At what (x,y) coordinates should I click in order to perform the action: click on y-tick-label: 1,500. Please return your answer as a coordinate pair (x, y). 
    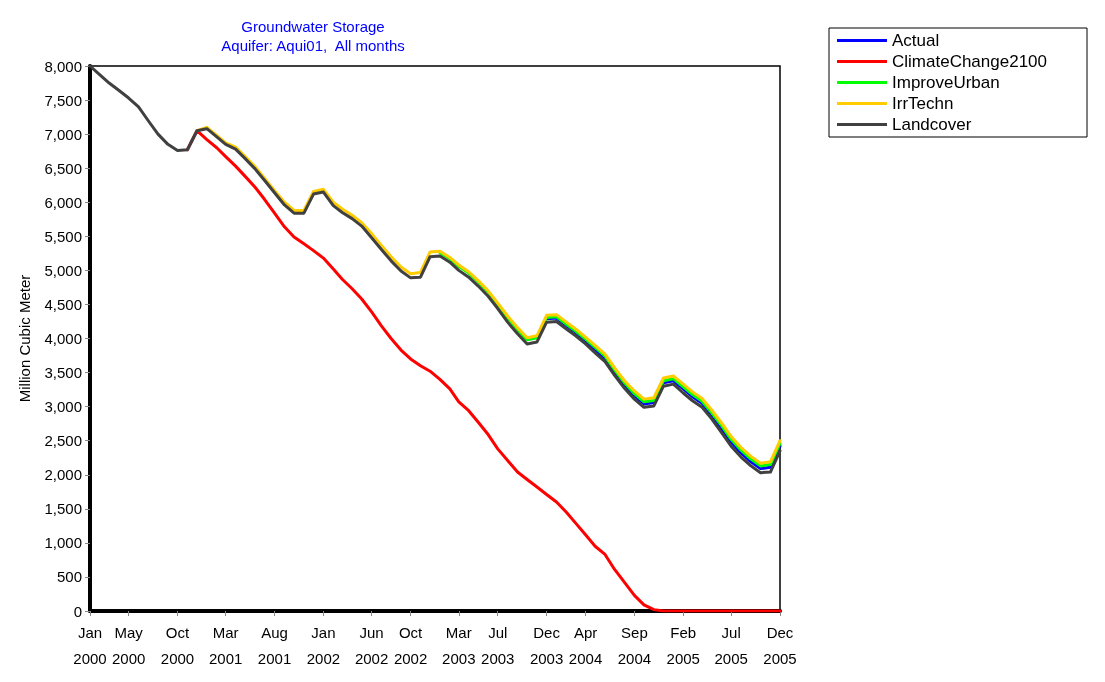
    Looking at the image, I should click on (63, 509).